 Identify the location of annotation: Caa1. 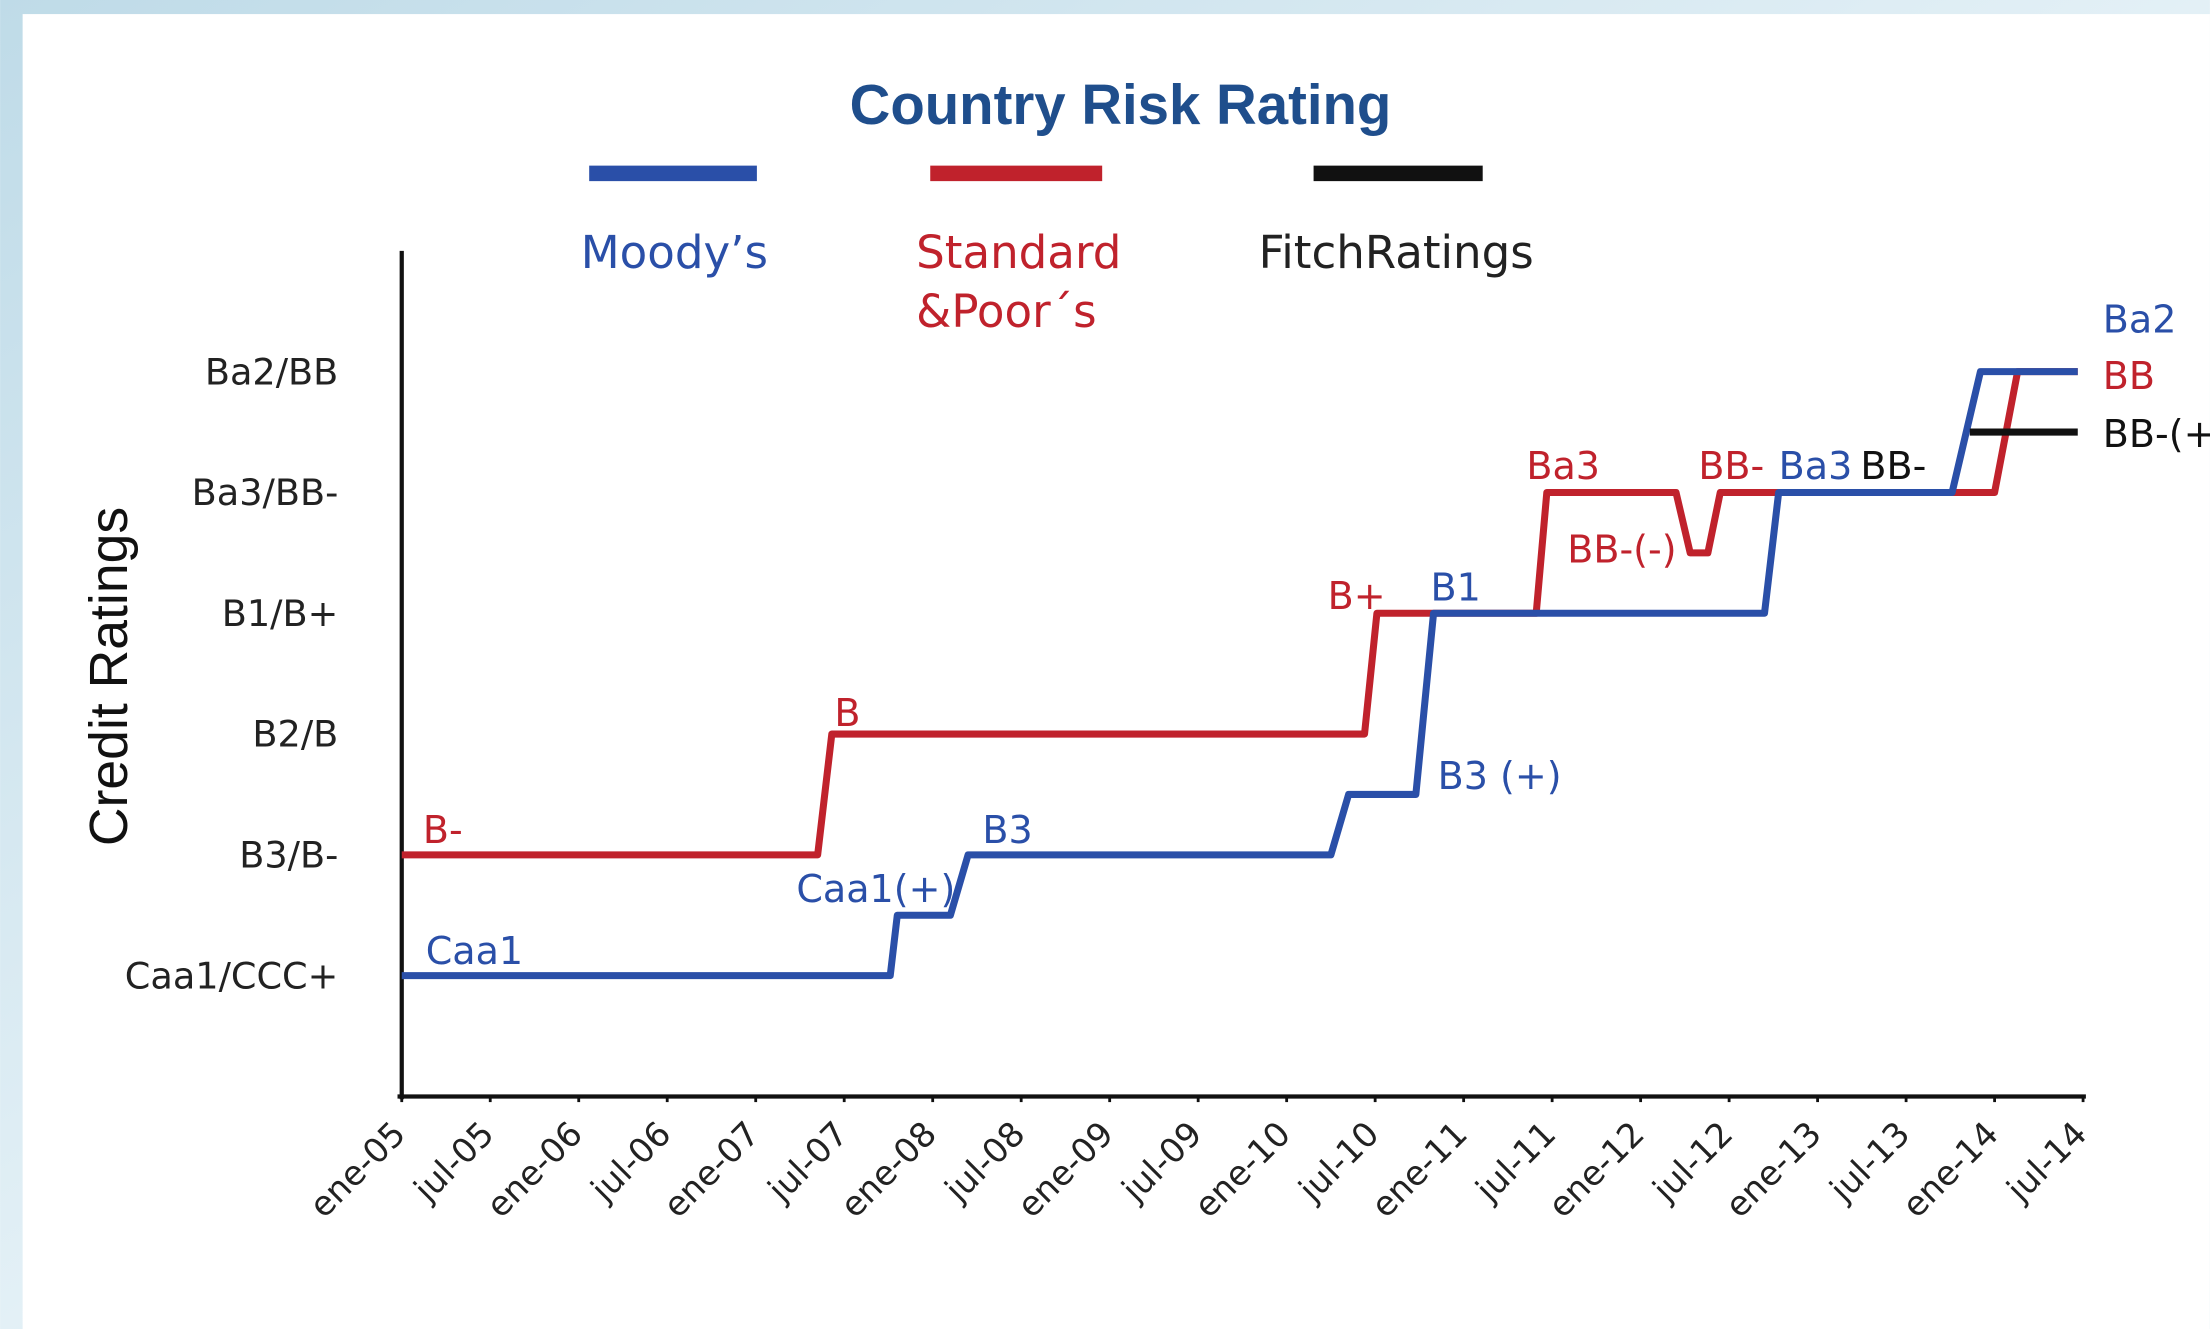
(474, 951).